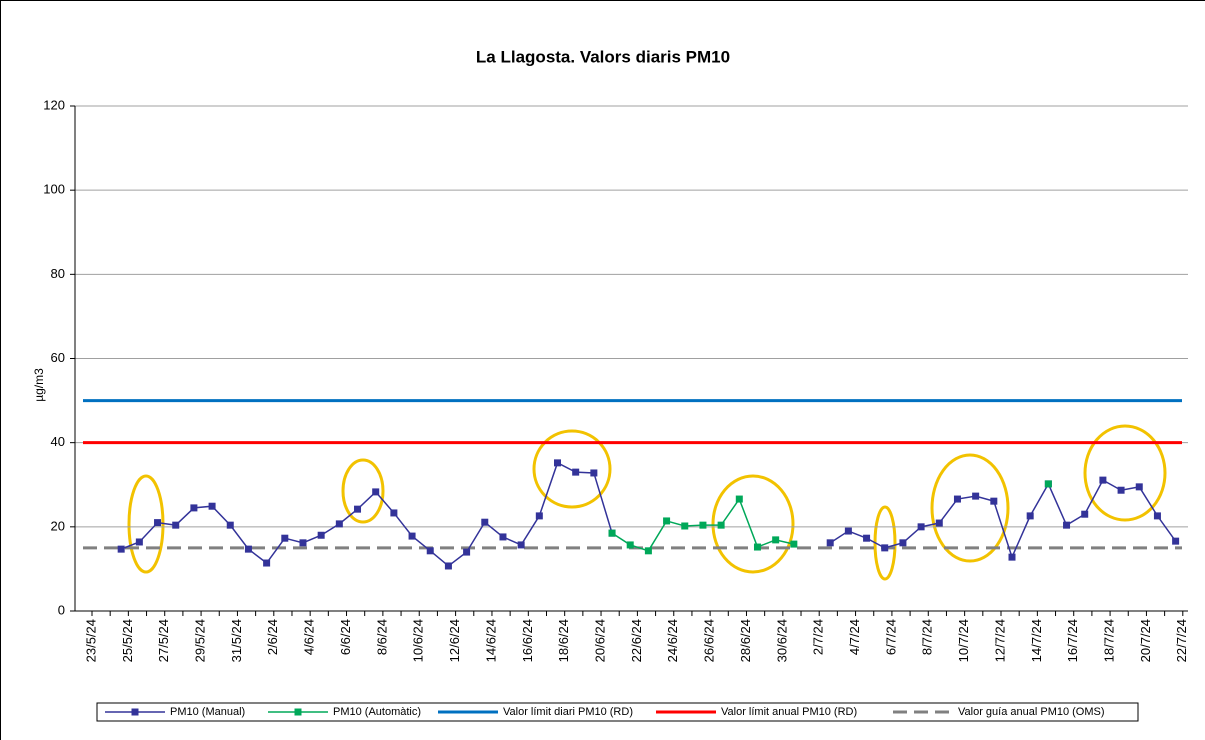  I want to click on x-tick-label: 16/6/24, so click(527, 640).